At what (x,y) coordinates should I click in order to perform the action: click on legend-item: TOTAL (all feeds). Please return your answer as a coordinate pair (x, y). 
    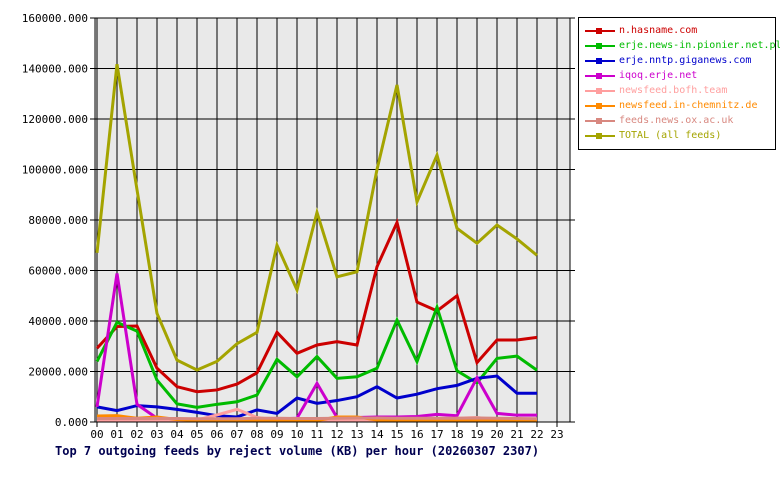
    Looking at the image, I should click on (680, 135).